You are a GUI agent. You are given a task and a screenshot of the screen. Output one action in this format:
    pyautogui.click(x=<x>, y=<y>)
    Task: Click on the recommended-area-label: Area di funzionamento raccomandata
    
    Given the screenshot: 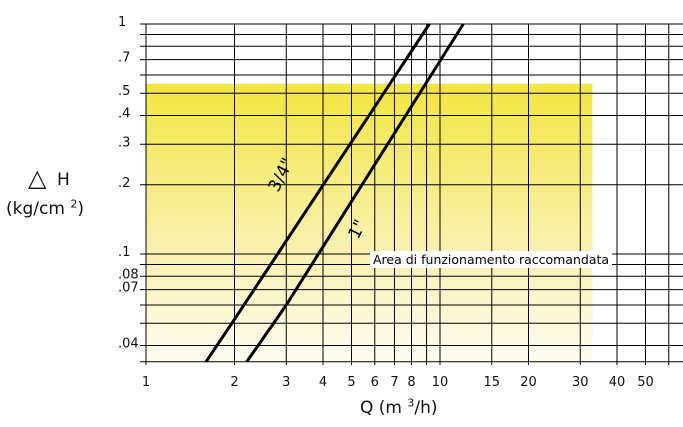 What is the action you would take?
    pyautogui.click(x=491, y=259)
    